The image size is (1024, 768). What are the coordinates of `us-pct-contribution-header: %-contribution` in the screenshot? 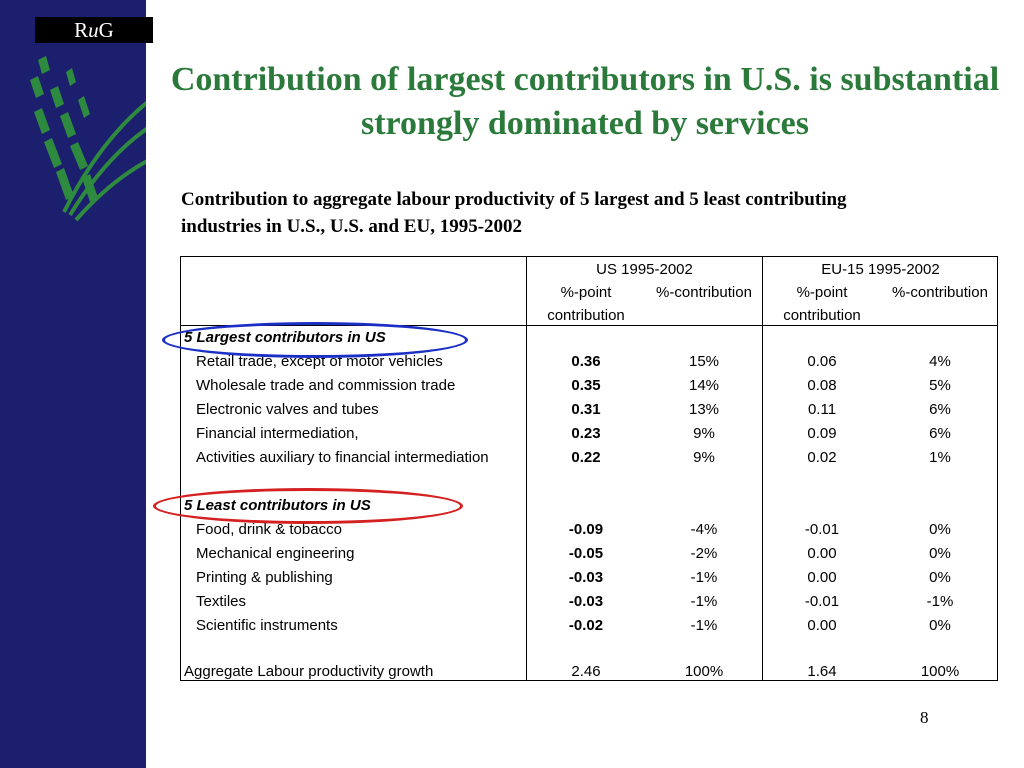 It's located at (704, 292).